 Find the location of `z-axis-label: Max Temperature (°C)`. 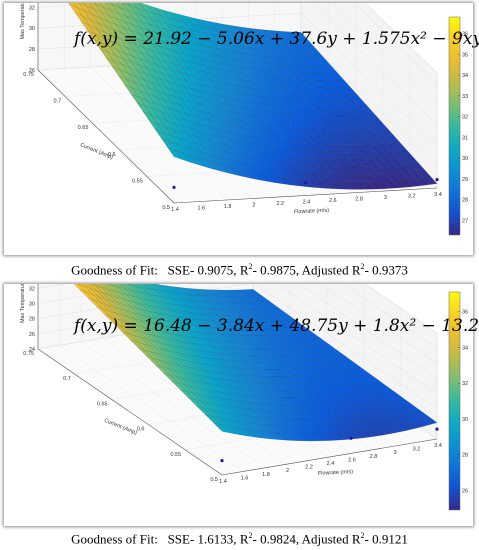

z-axis-label: Max Temperature (°C) is located at coordinates (23, 21).